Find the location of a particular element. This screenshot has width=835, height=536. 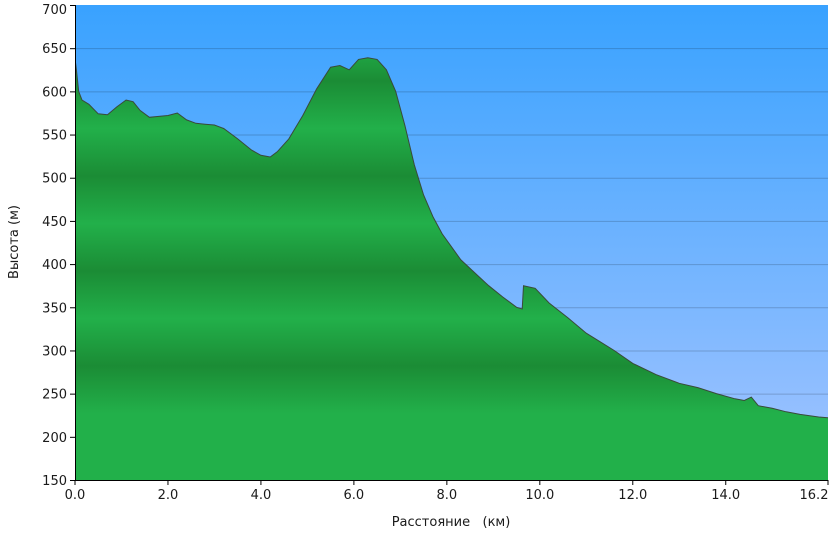

y-tick-label: 300 is located at coordinates (54, 351).